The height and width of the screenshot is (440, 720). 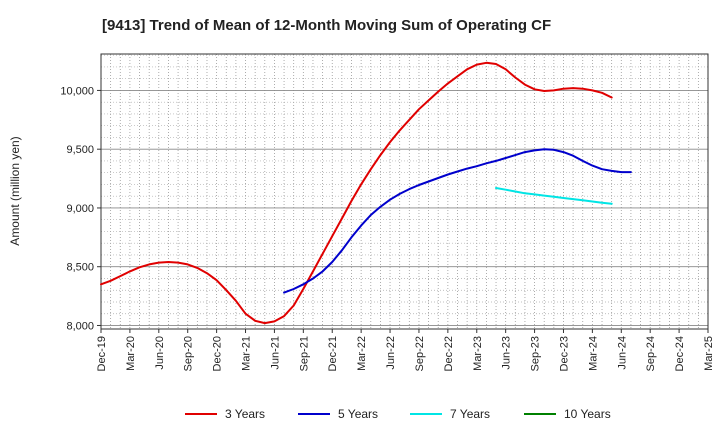 What do you see at coordinates (391, 353) in the screenshot?
I see `x-tick-label: Jun-22` at bounding box center [391, 353].